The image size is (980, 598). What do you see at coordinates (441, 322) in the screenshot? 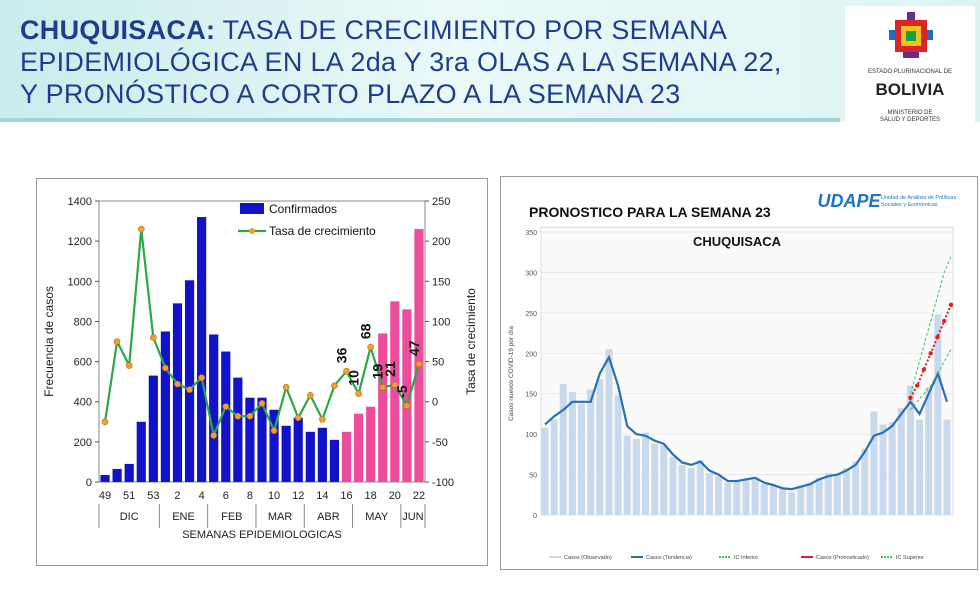
I see `y2-tick-label: 100` at bounding box center [441, 322].